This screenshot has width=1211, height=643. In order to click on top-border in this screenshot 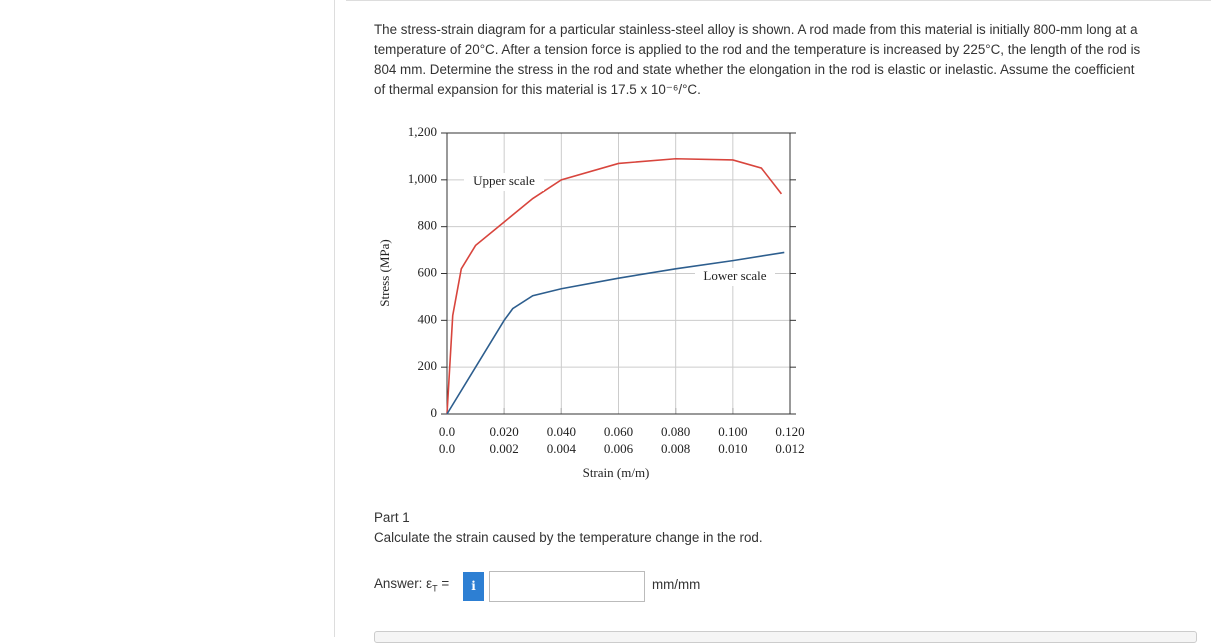, I will do `click(778, 2)`.